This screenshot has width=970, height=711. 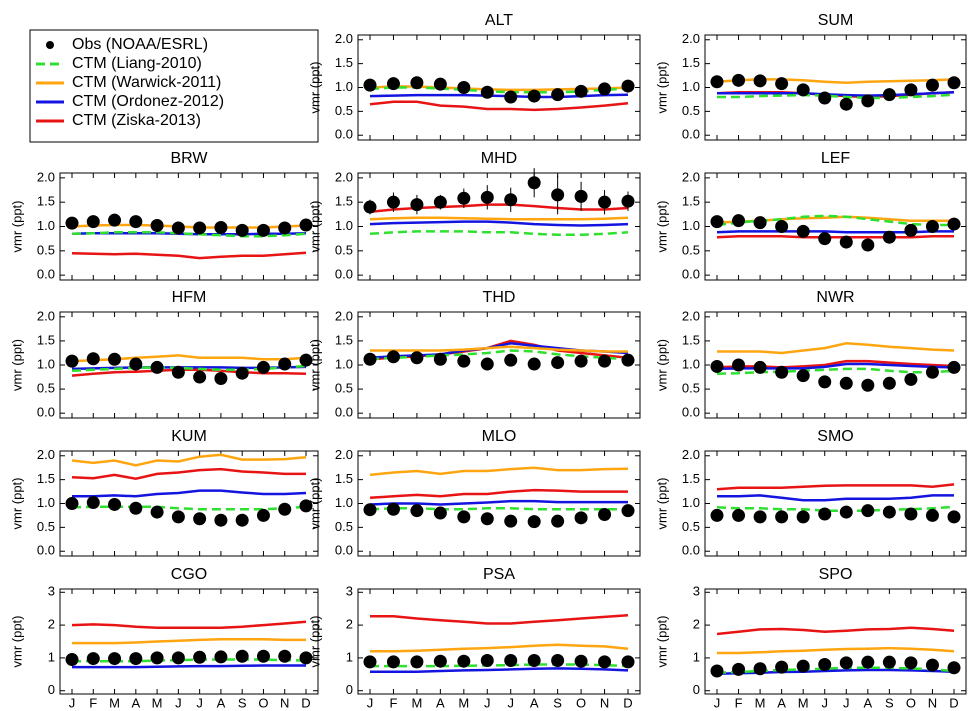 What do you see at coordinates (836, 574) in the screenshot?
I see `panel-title: SPO` at bounding box center [836, 574].